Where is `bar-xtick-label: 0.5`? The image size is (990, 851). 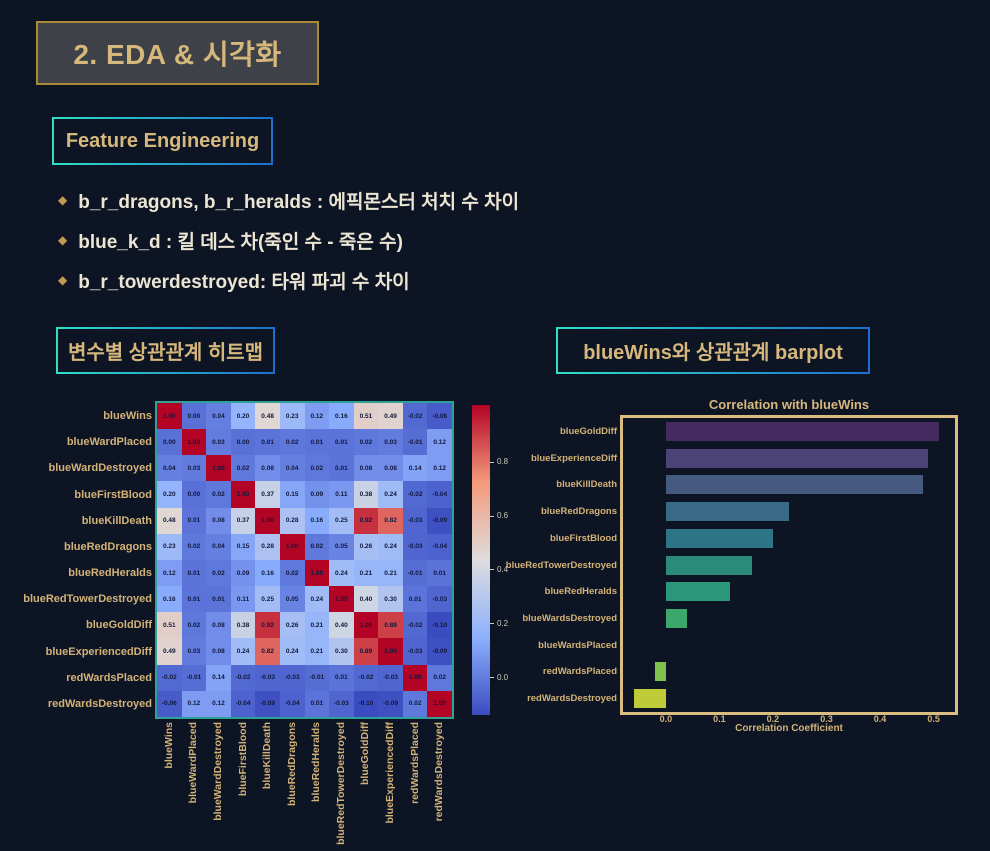
bar-xtick-label: 0.5 is located at coordinates (933, 719).